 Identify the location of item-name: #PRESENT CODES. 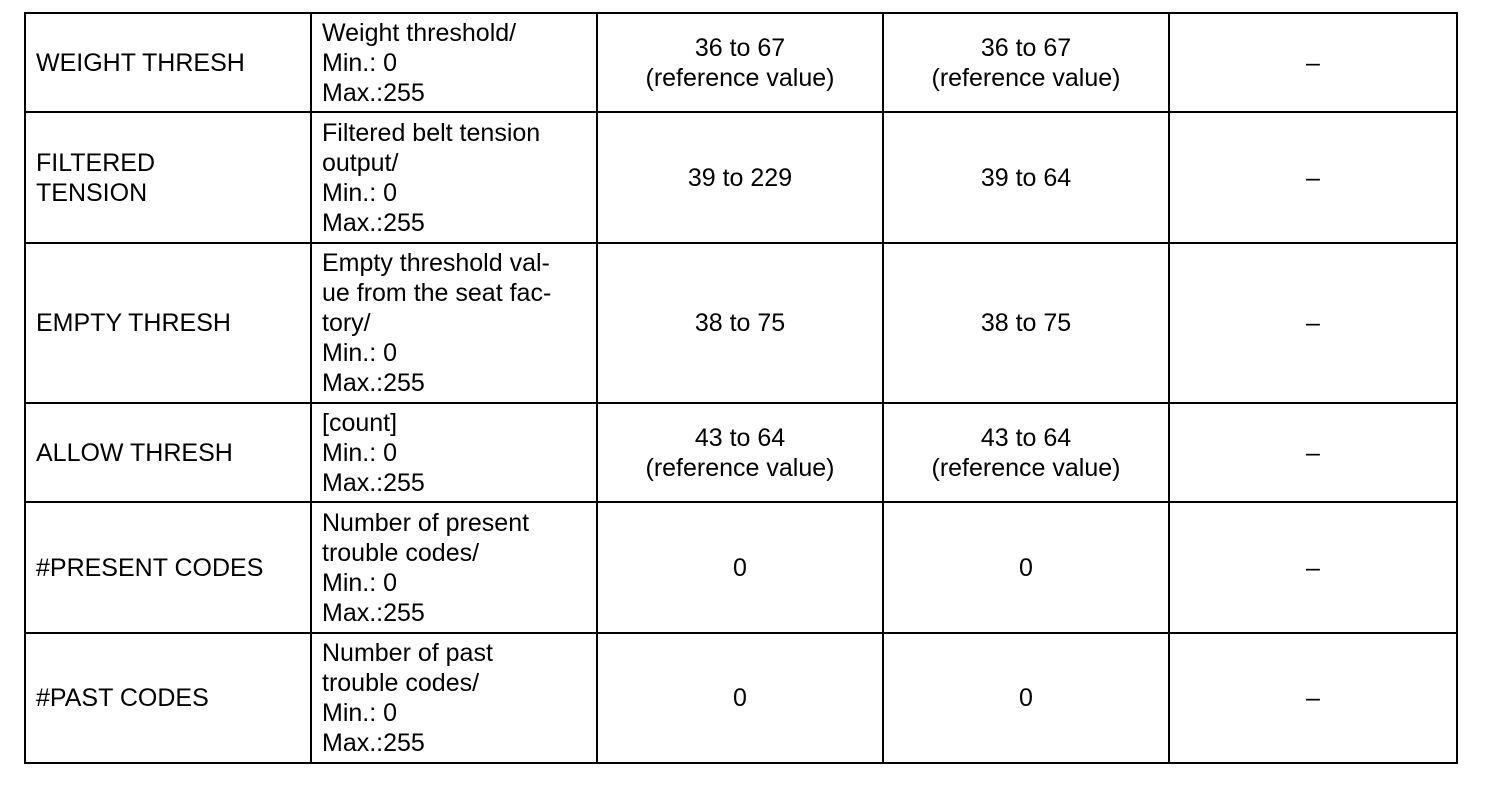
(168, 567).